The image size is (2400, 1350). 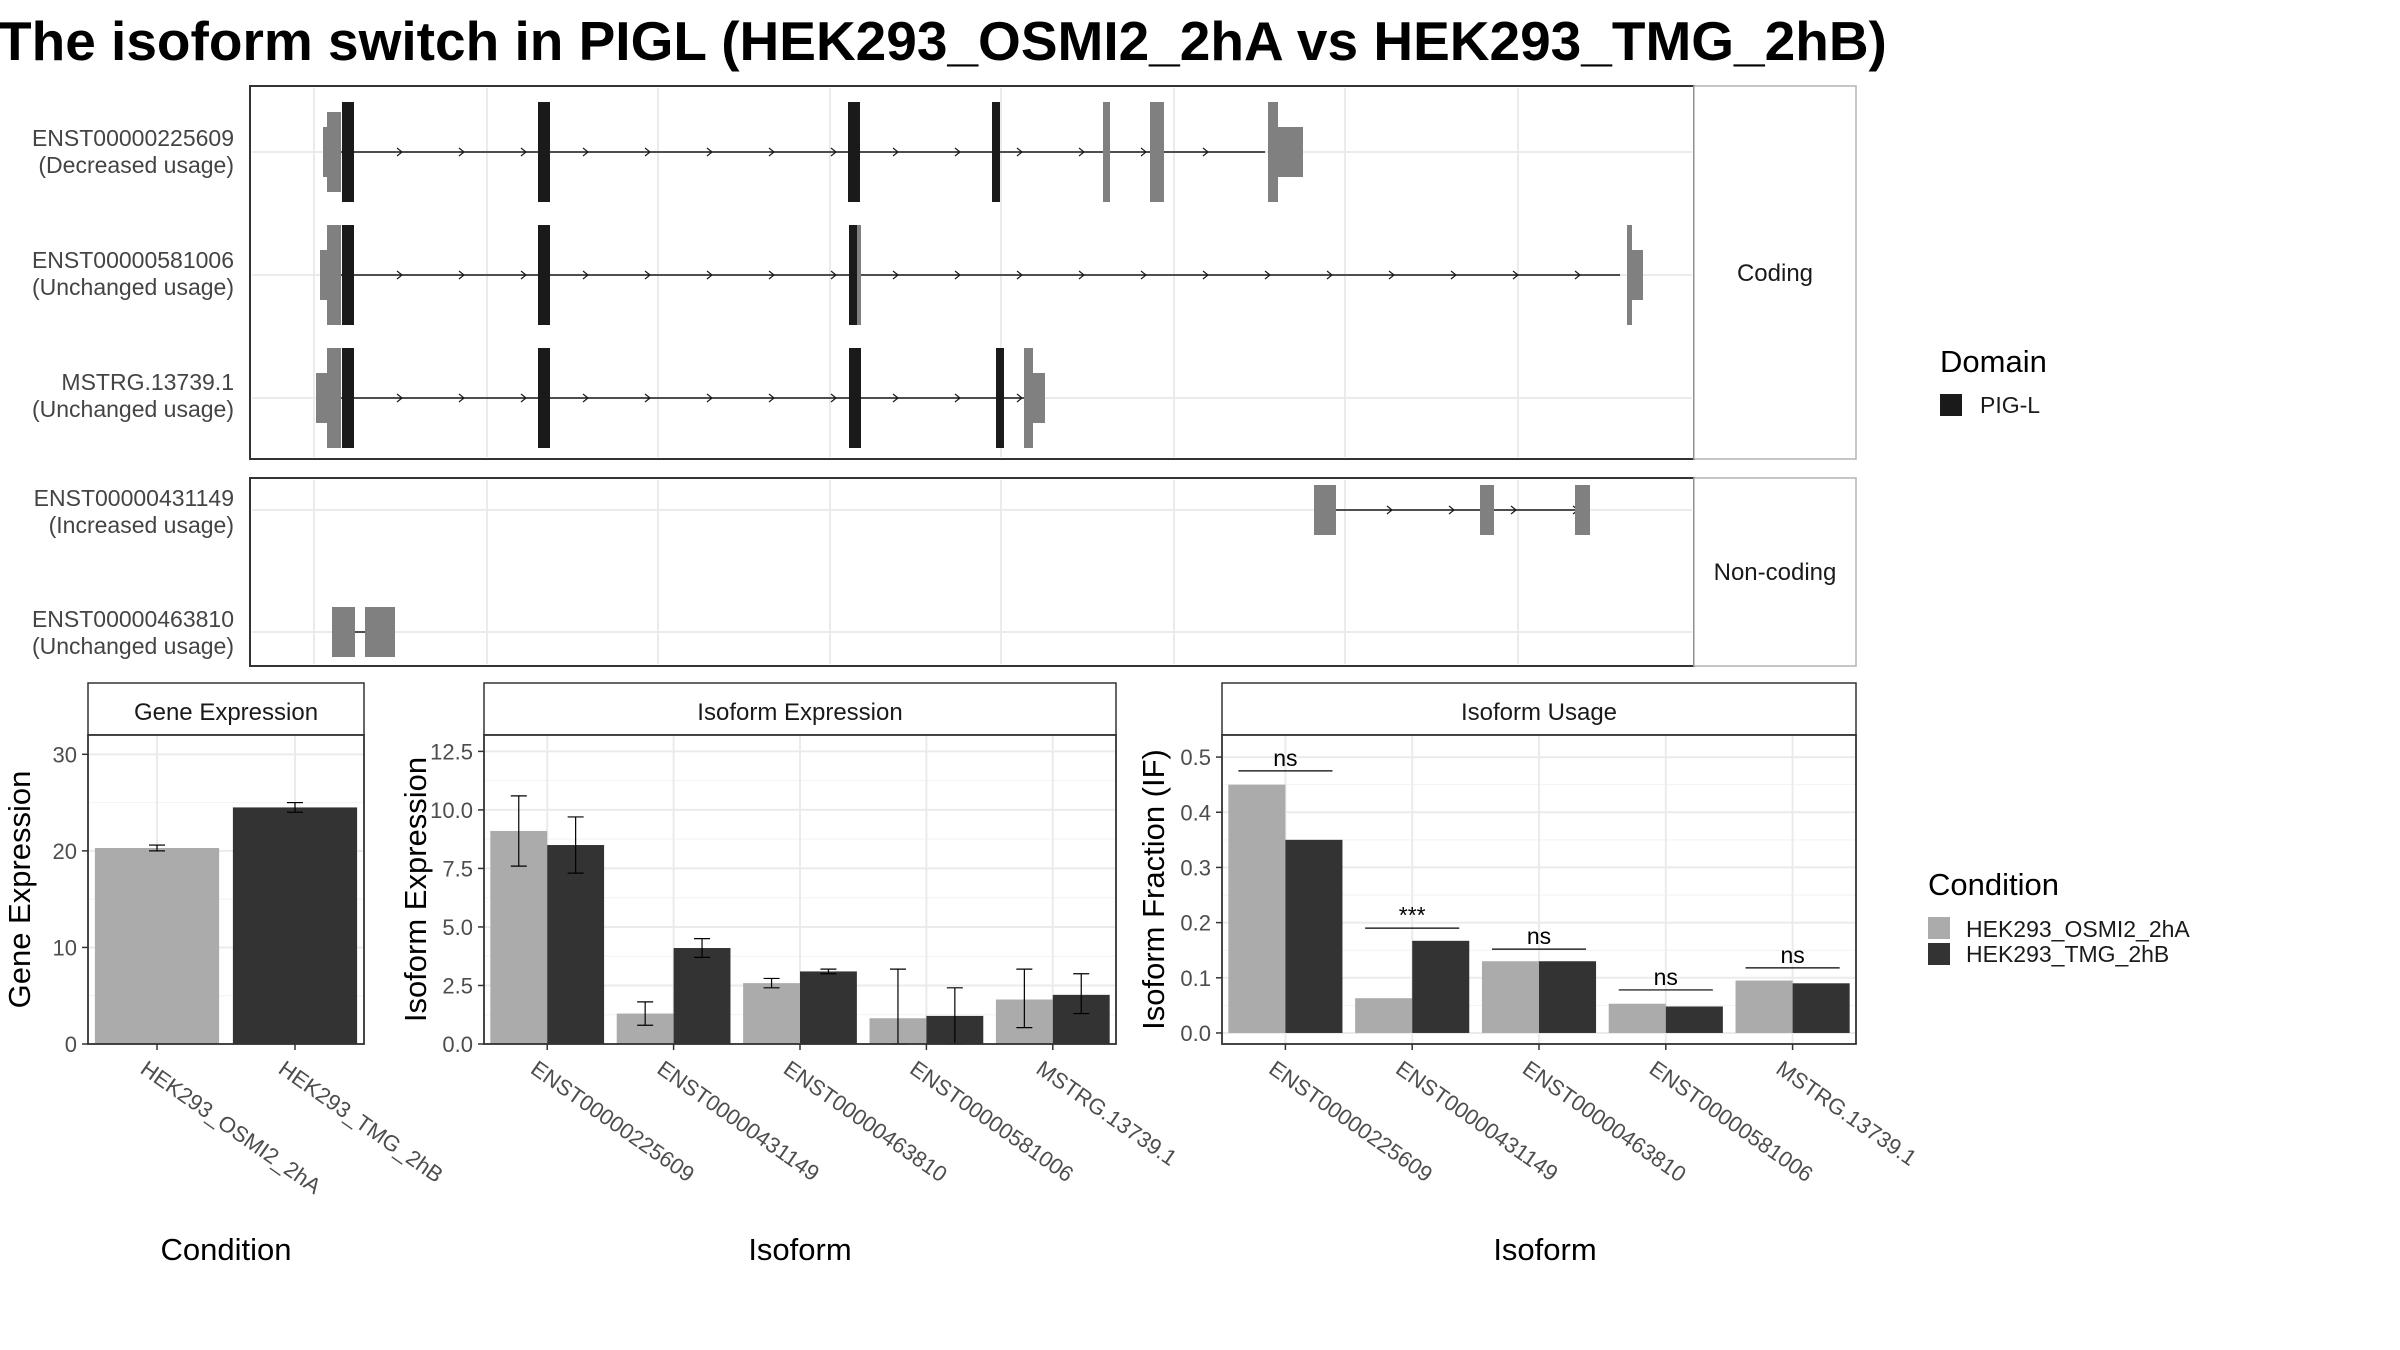 I want to click on facet-label-noncoding: Non-coding, so click(x=1775, y=572).